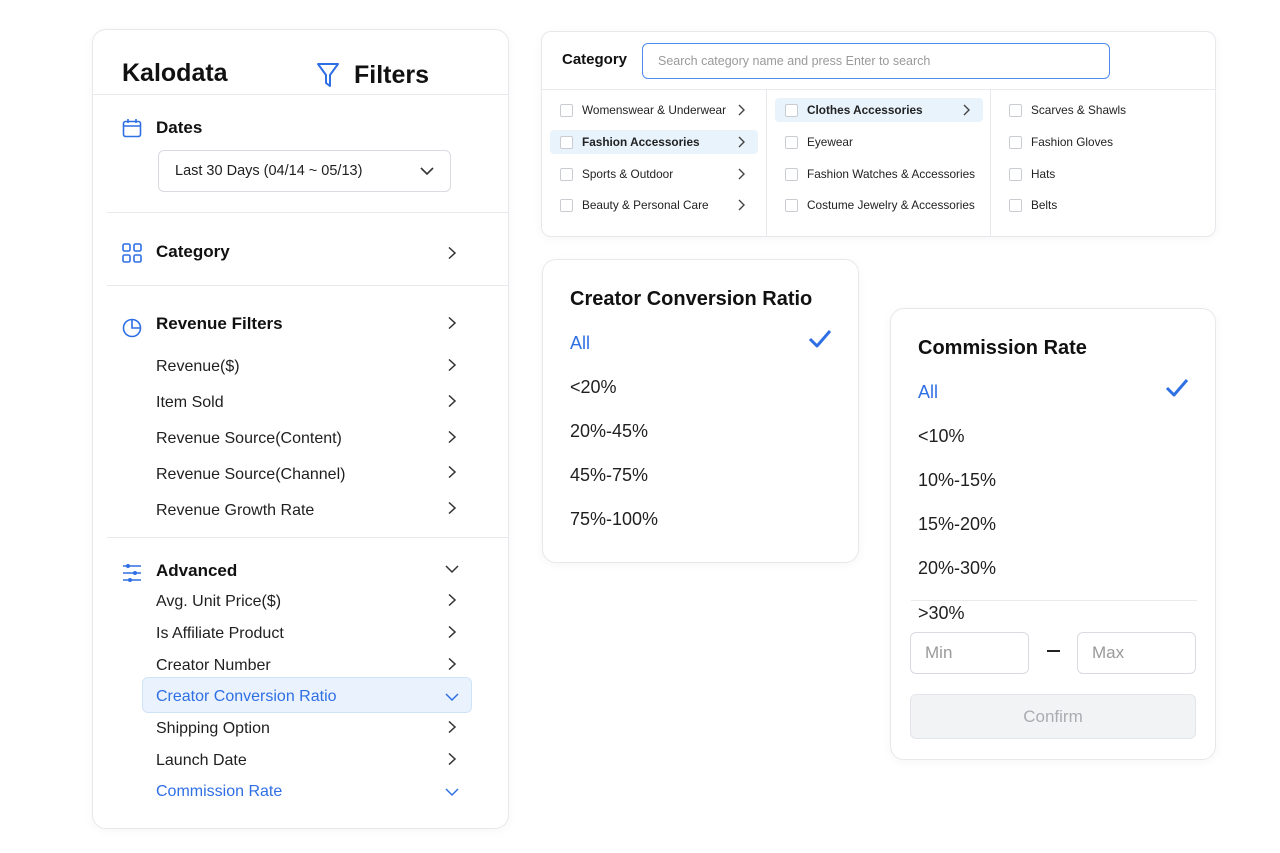 The width and height of the screenshot is (1280, 853). I want to click on option: 20%-45%, so click(609, 431).